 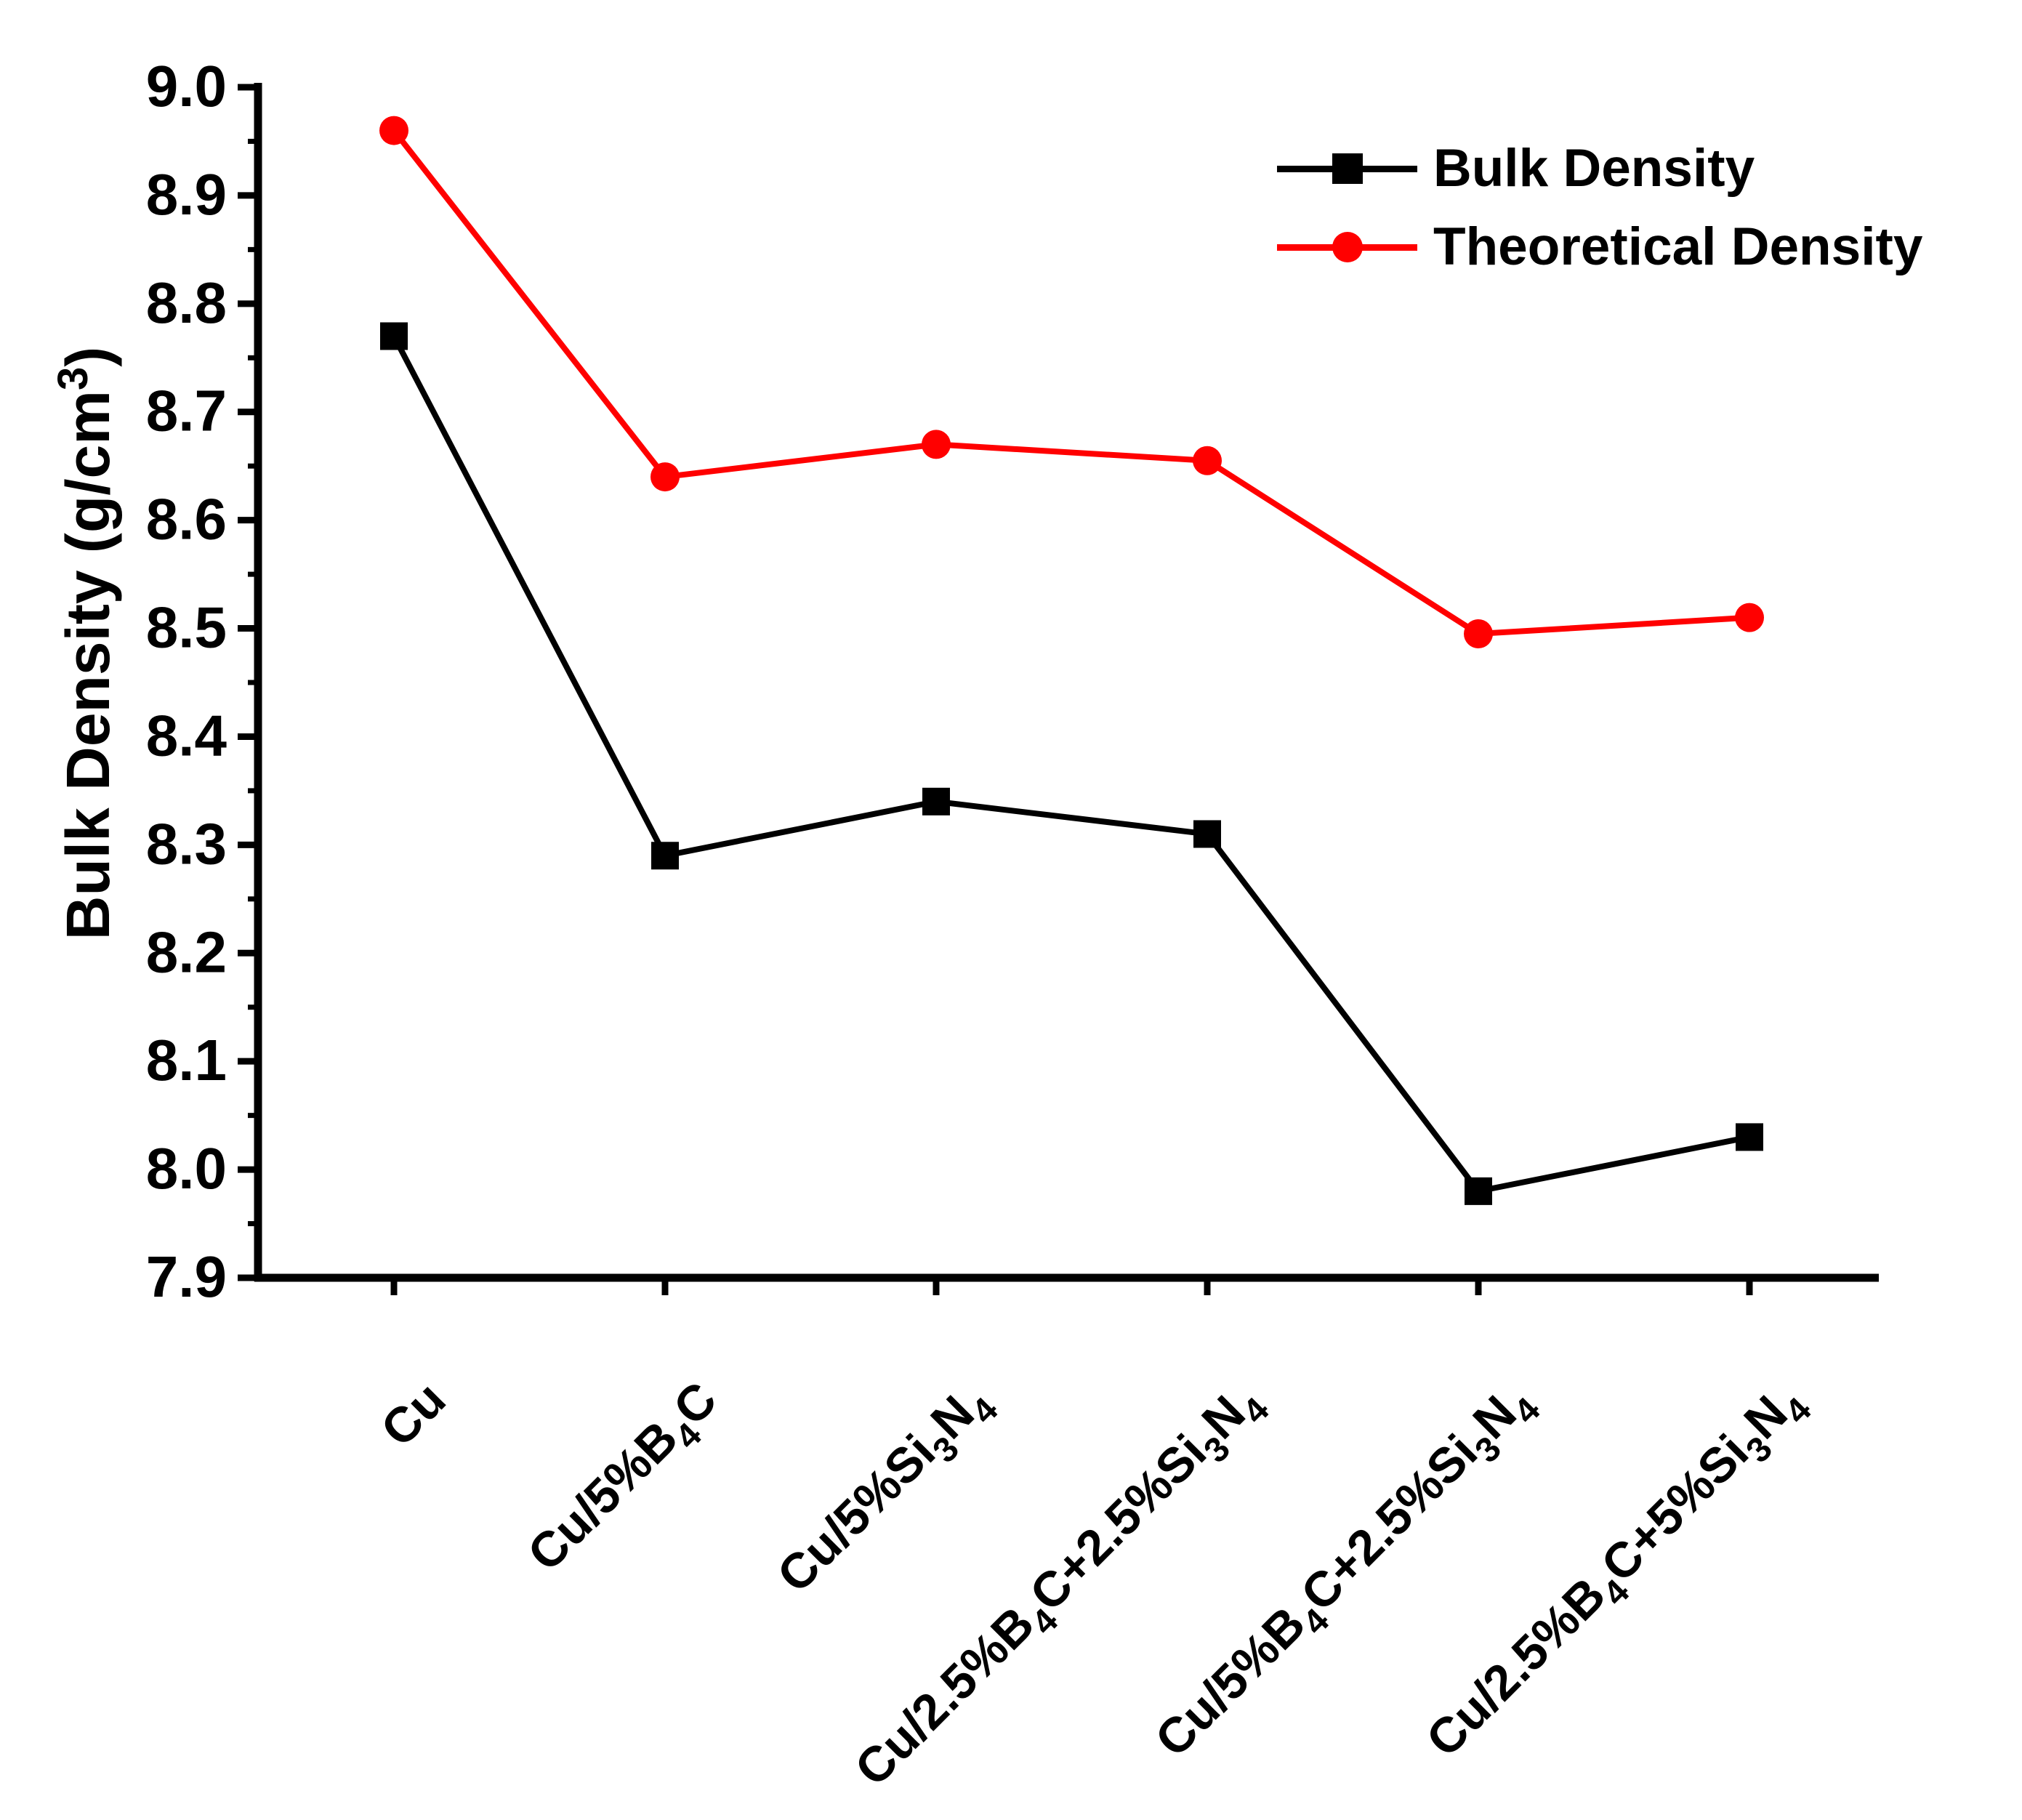 I want to click on legend-marker-theoretical, so click(x=1347, y=247).